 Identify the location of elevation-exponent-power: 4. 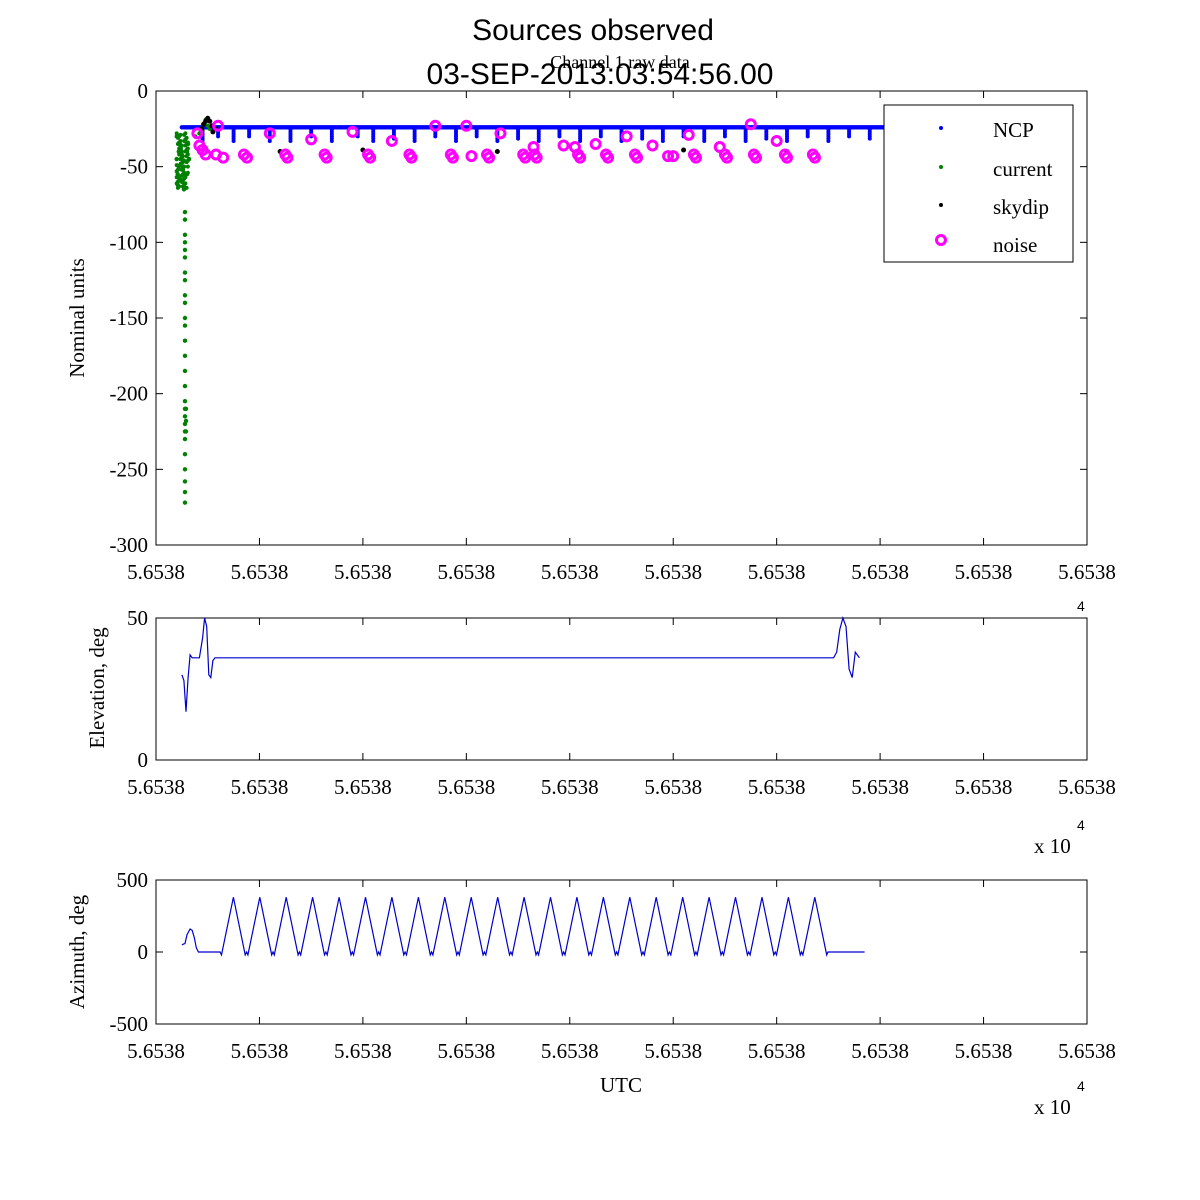
(1081, 606).